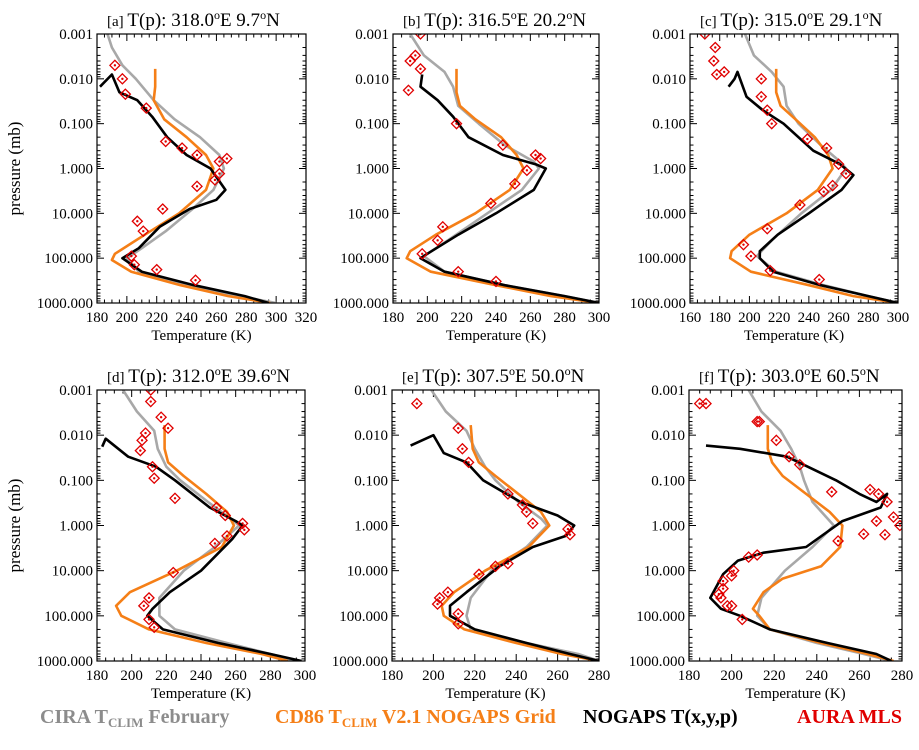 The height and width of the screenshot is (750, 919). Describe the element at coordinates (14, 169) in the screenshot. I see `y-axis-label: pressure (mb)` at that location.